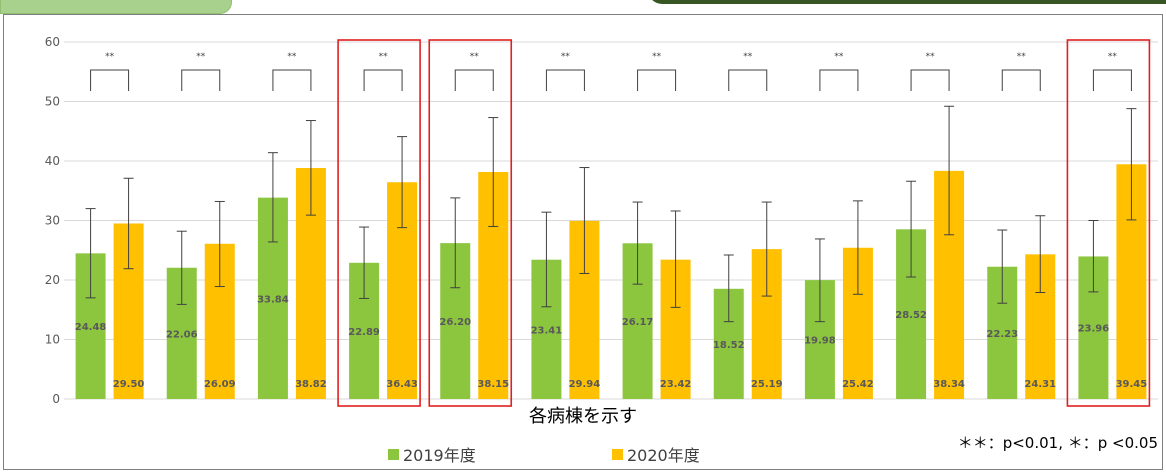 Image resolution: width=1166 pixels, height=473 pixels. I want to click on data-label: 18.52, so click(729, 345).